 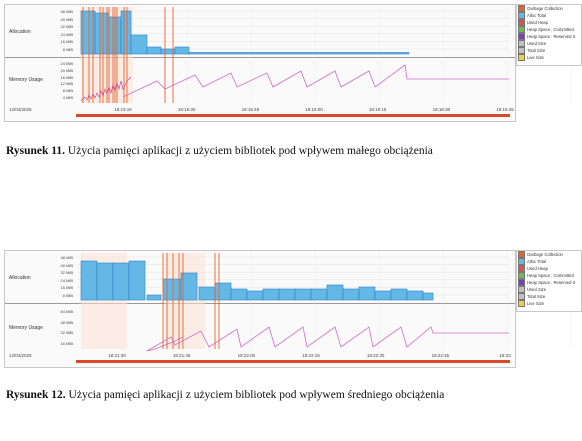 I want to click on heap-noise-line, so click(x=106, y=89).